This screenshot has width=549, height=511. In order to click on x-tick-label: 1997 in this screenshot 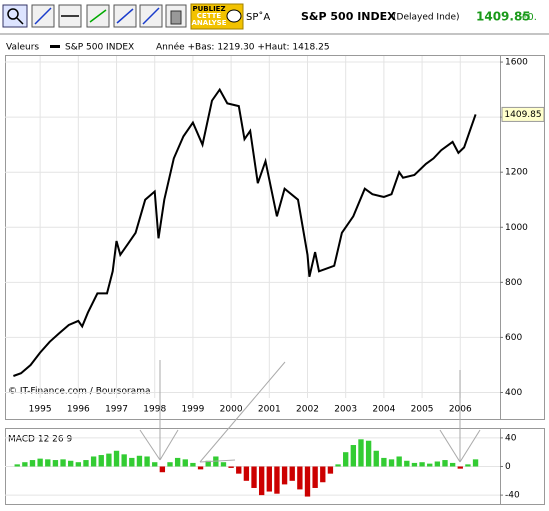, I will do `click(116, 410)`.